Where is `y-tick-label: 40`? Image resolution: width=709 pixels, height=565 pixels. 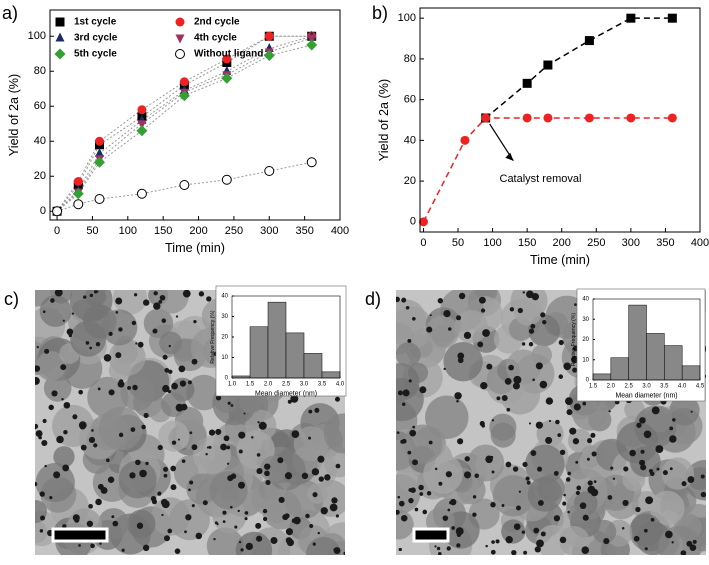
y-tick-label: 40 is located at coordinates (40, 141).